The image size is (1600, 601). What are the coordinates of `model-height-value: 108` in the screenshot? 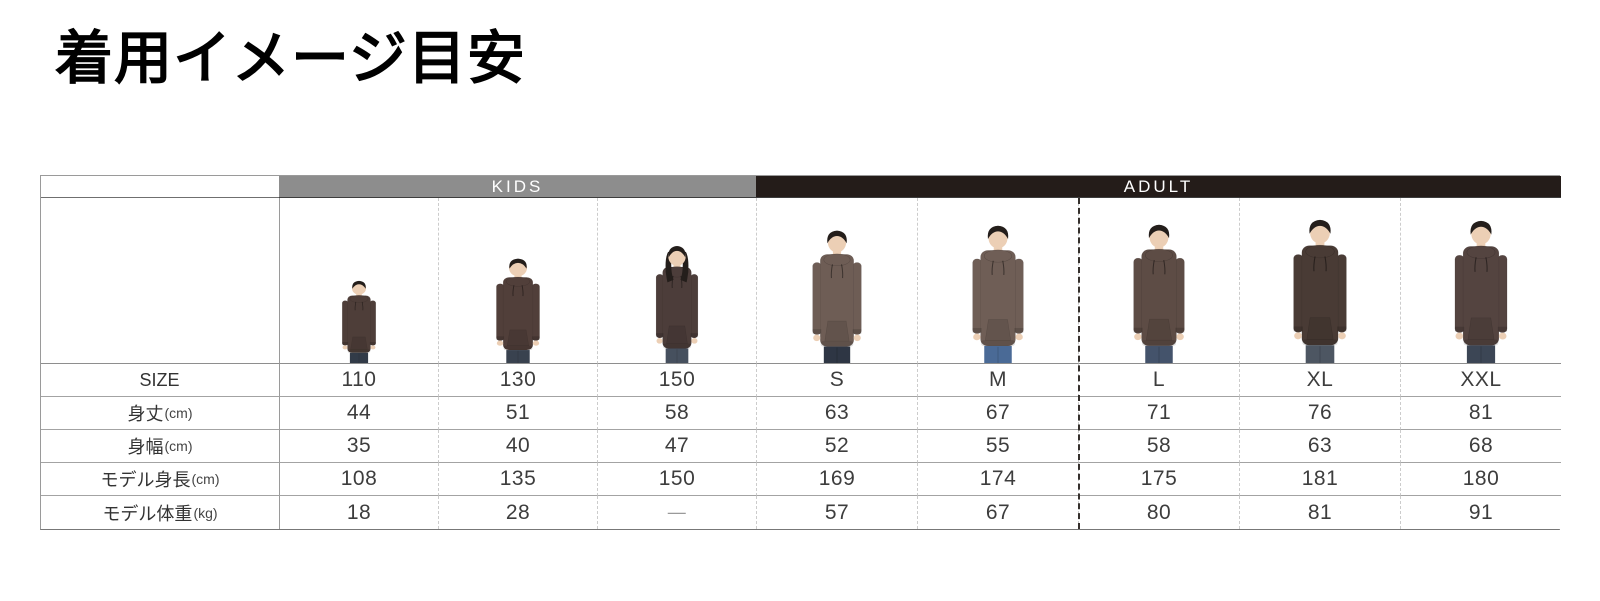 It's located at (358, 479).